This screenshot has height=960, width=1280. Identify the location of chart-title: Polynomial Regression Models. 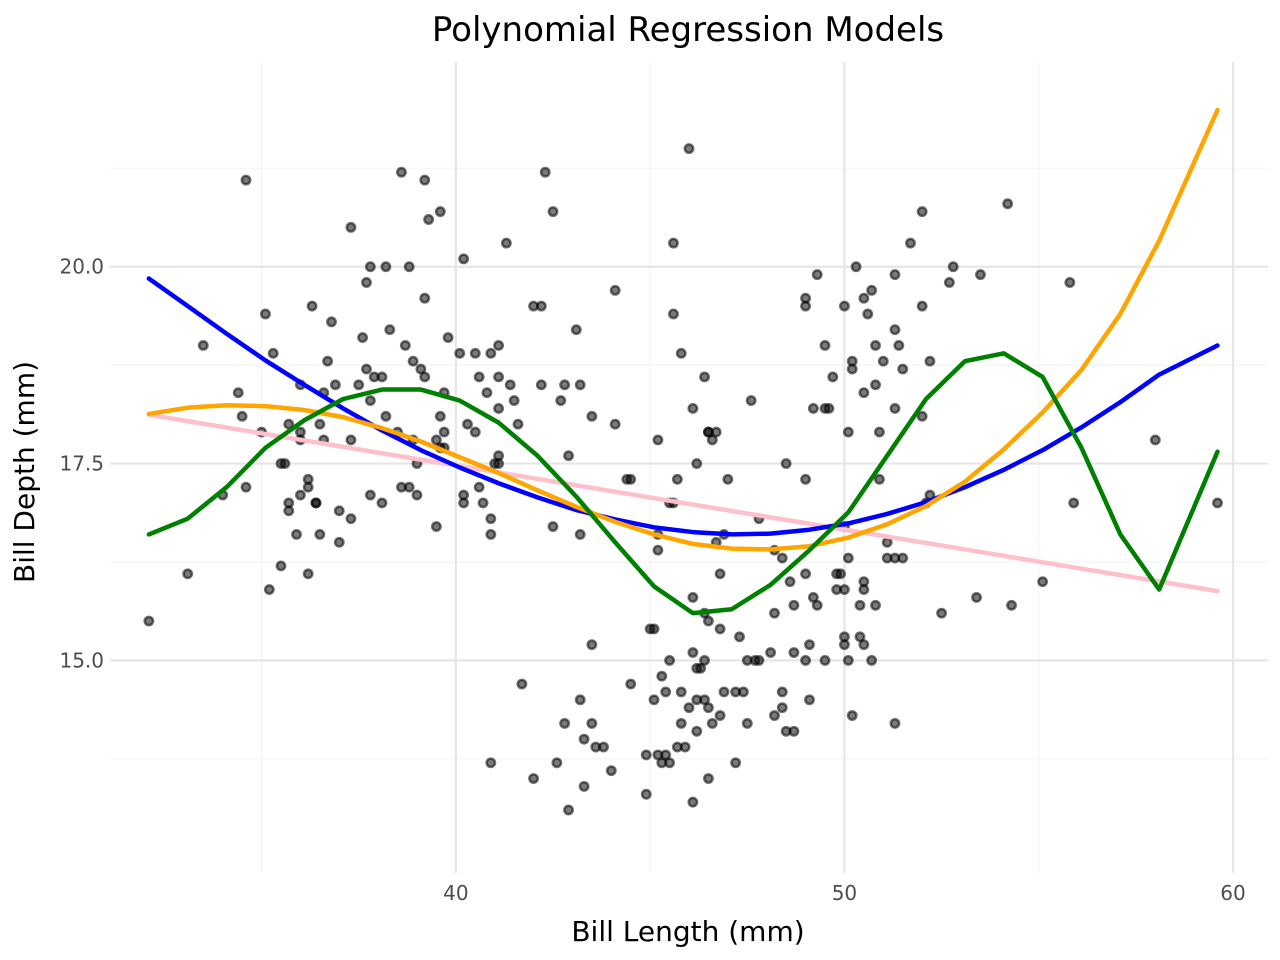
(688, 30).